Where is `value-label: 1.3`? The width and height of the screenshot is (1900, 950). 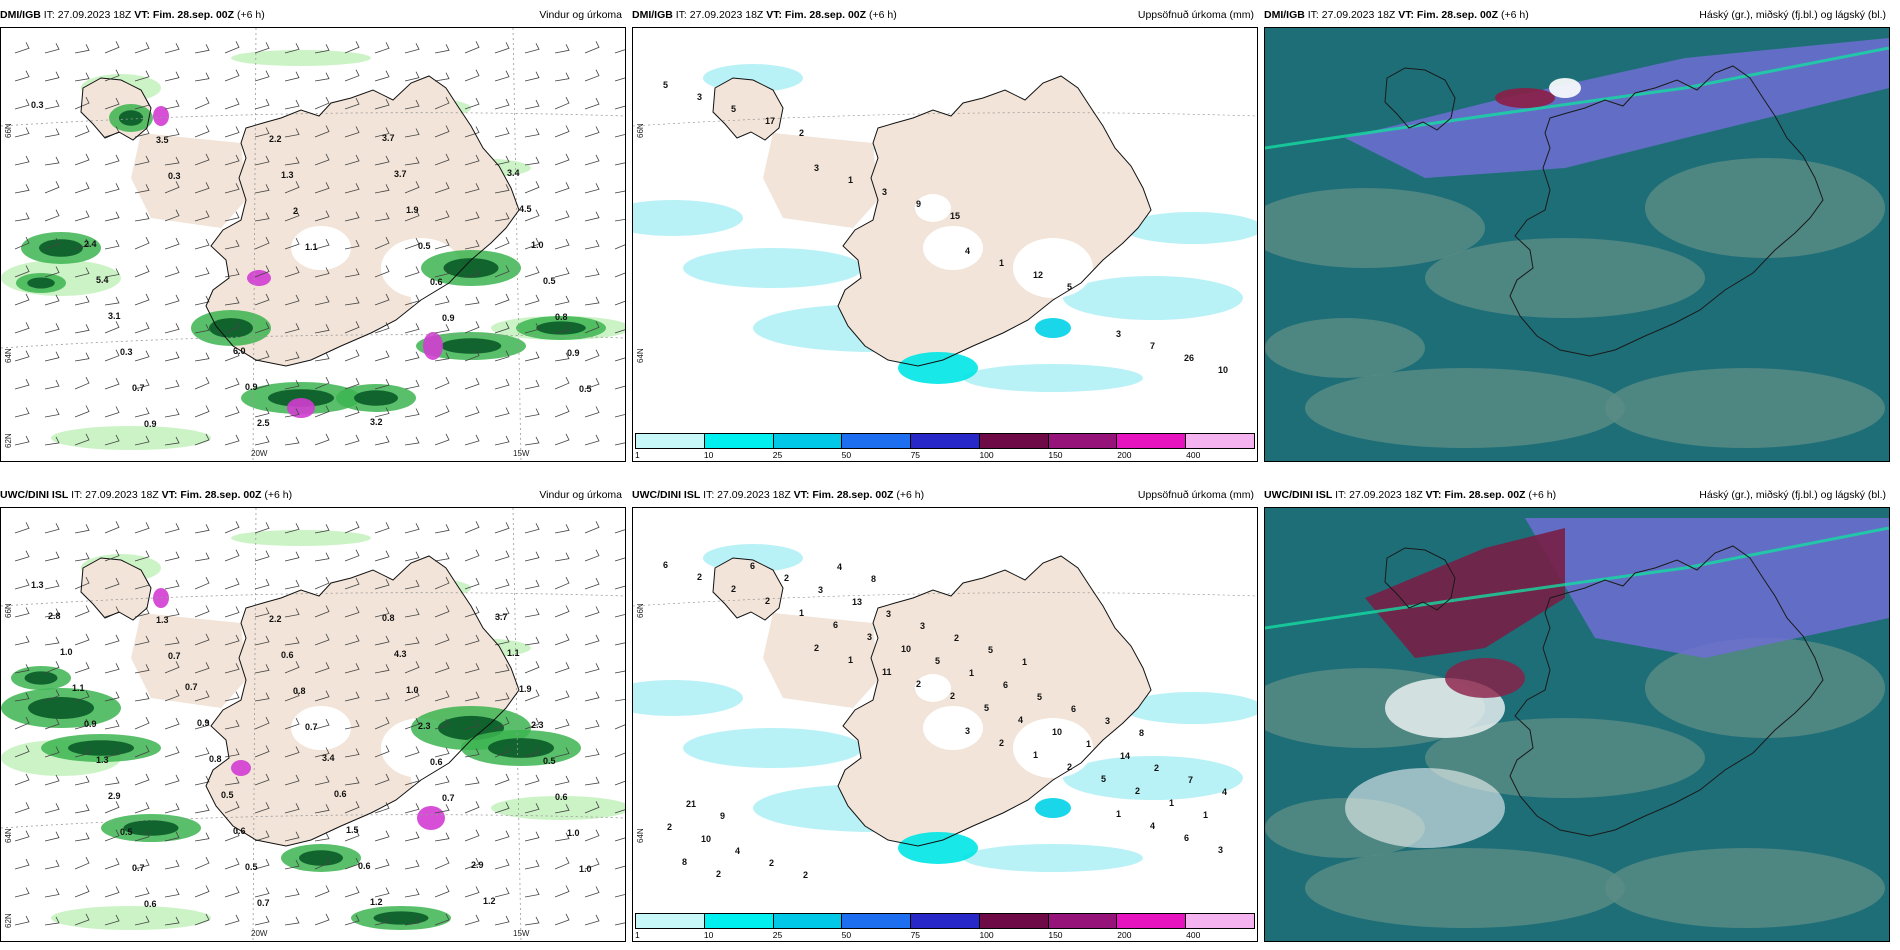 value-label: 1.3 is located at coordinates (102, 760).